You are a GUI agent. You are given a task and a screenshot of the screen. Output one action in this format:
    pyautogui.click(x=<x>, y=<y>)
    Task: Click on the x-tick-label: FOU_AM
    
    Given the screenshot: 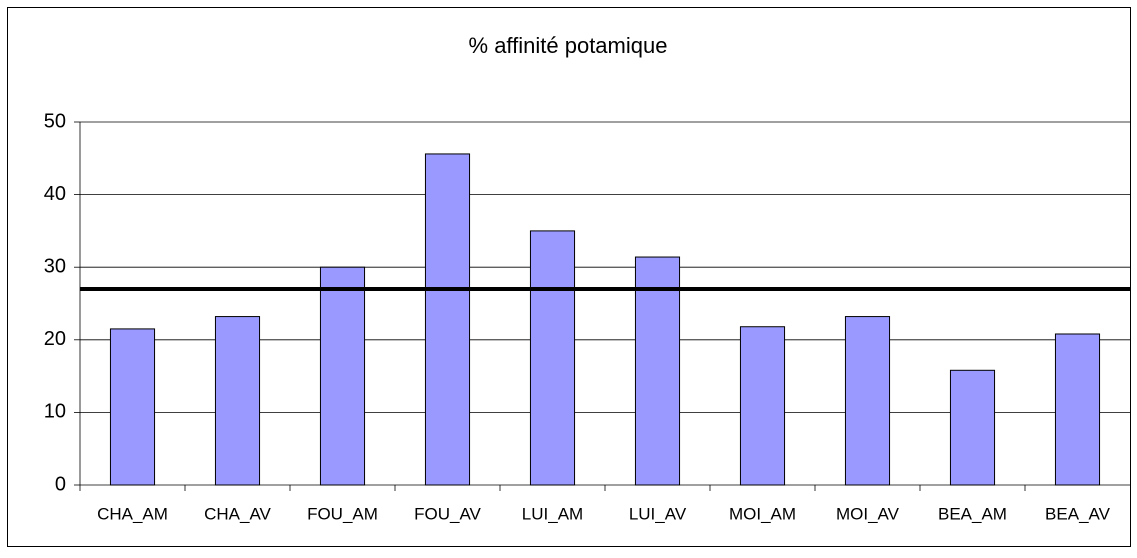 What is the action you would take?
    pyautogui.click(x=342, y=513)
    